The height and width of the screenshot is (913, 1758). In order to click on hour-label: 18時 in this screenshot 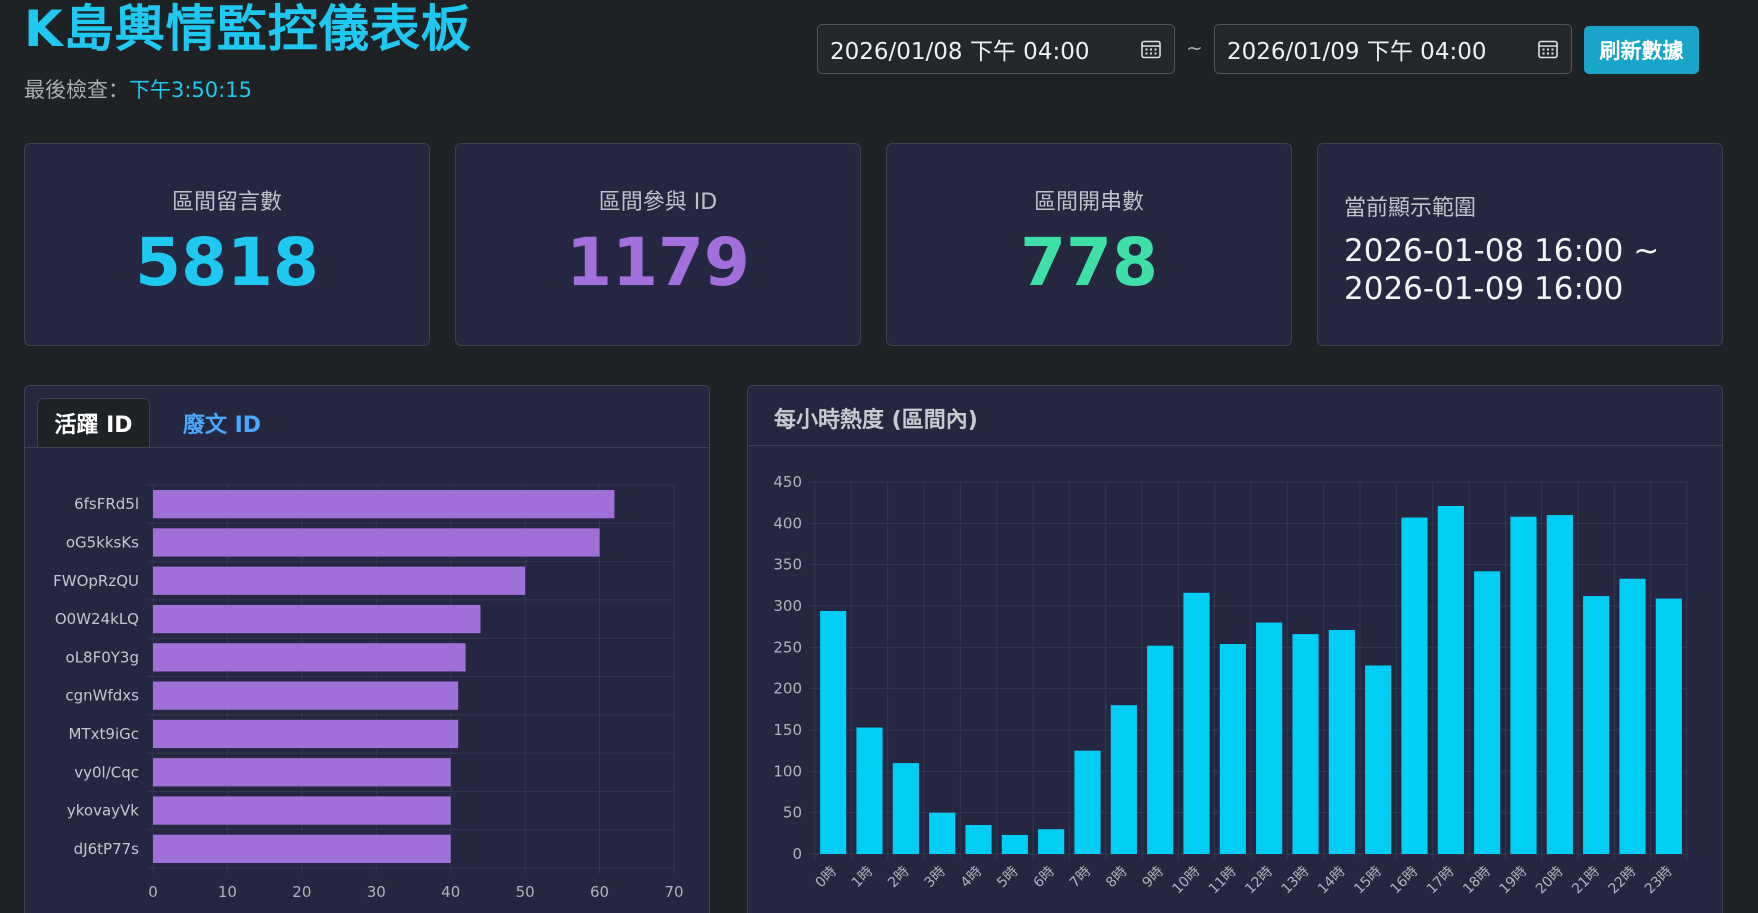, I will do `click(1477, 881)`.